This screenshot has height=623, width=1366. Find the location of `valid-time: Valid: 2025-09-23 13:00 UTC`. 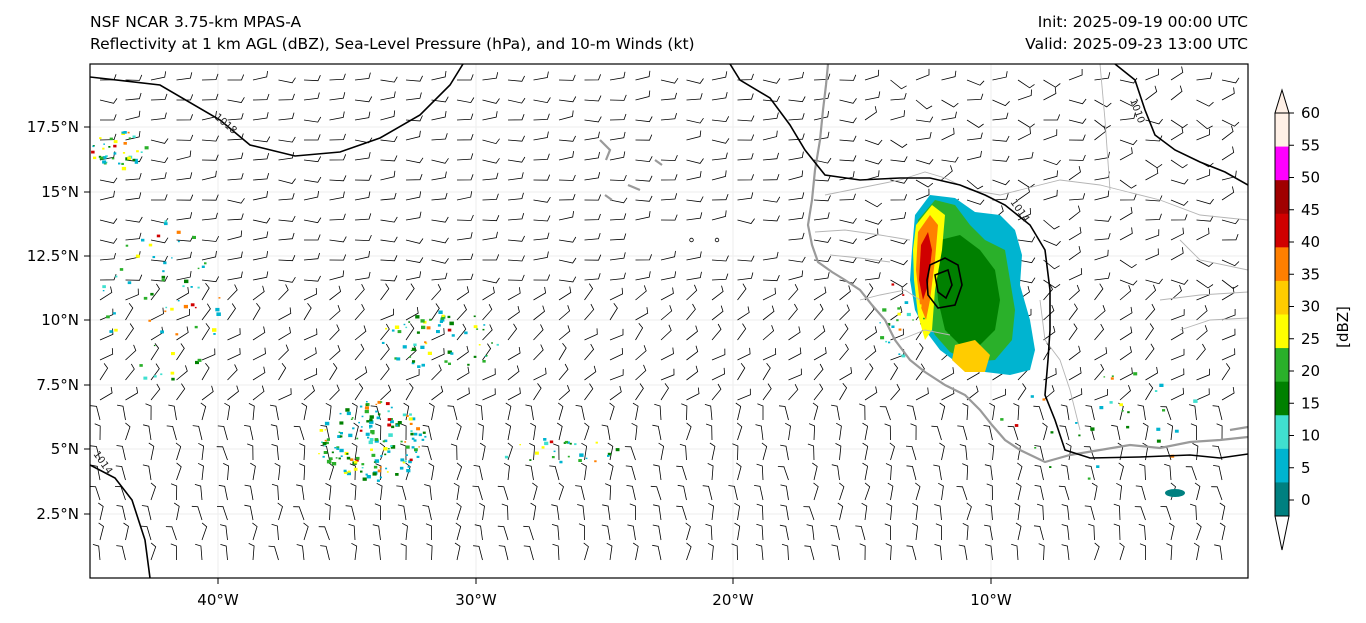

valid-time: Valid: 2025-09-23 13:00 UTC is located at coordinates (1136, 44).